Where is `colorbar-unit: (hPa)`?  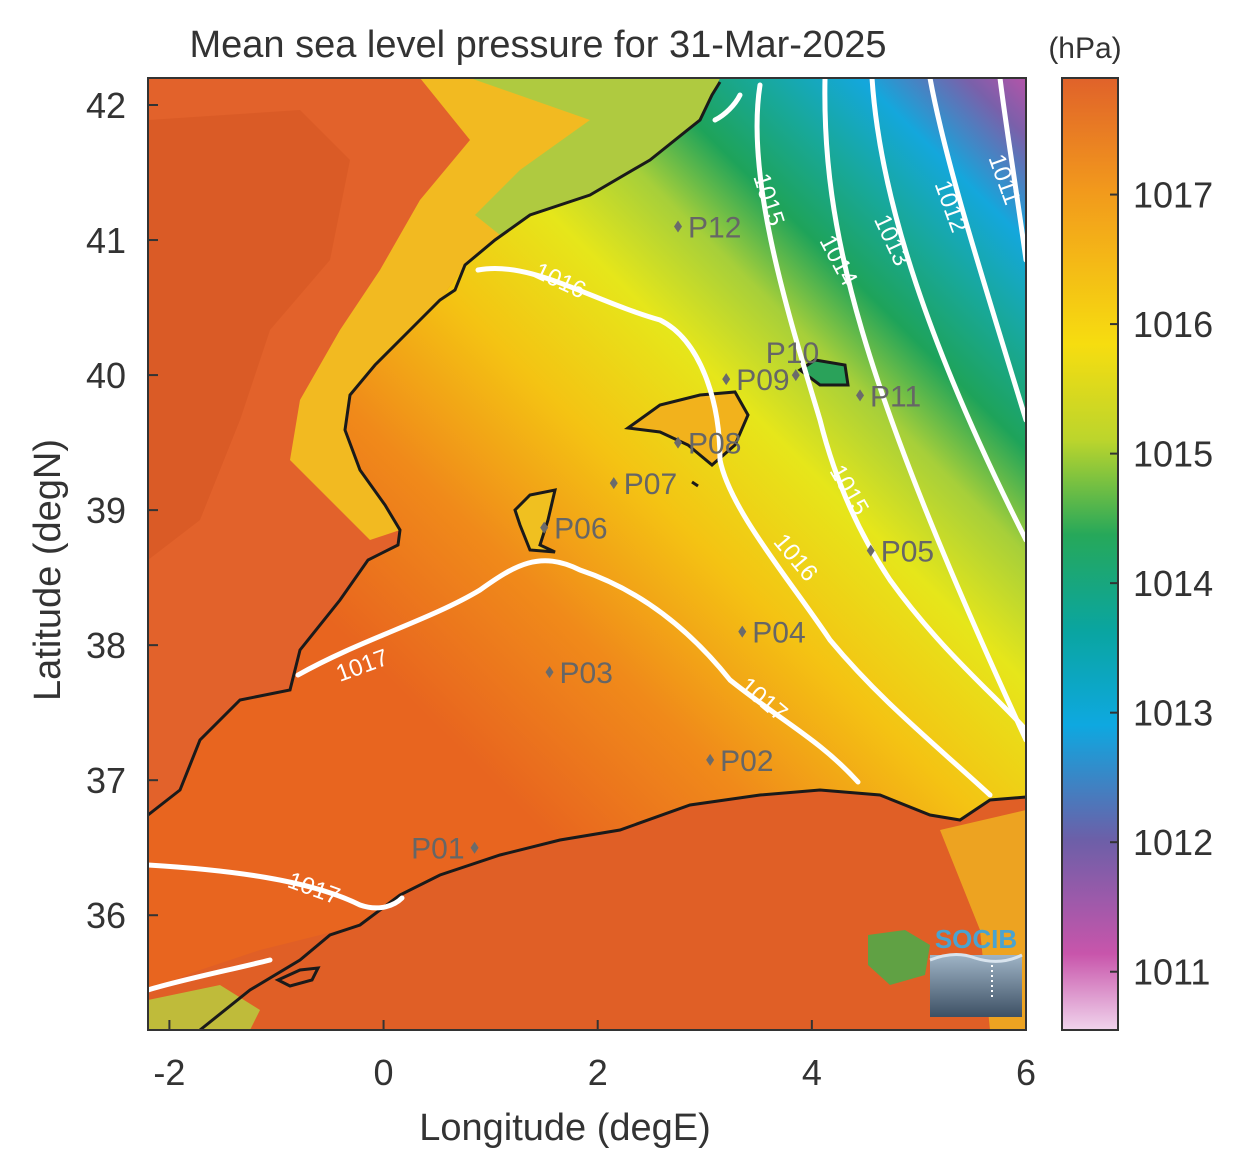
colorbar-unit: (hPa) is located at coordinates (1084, 48).